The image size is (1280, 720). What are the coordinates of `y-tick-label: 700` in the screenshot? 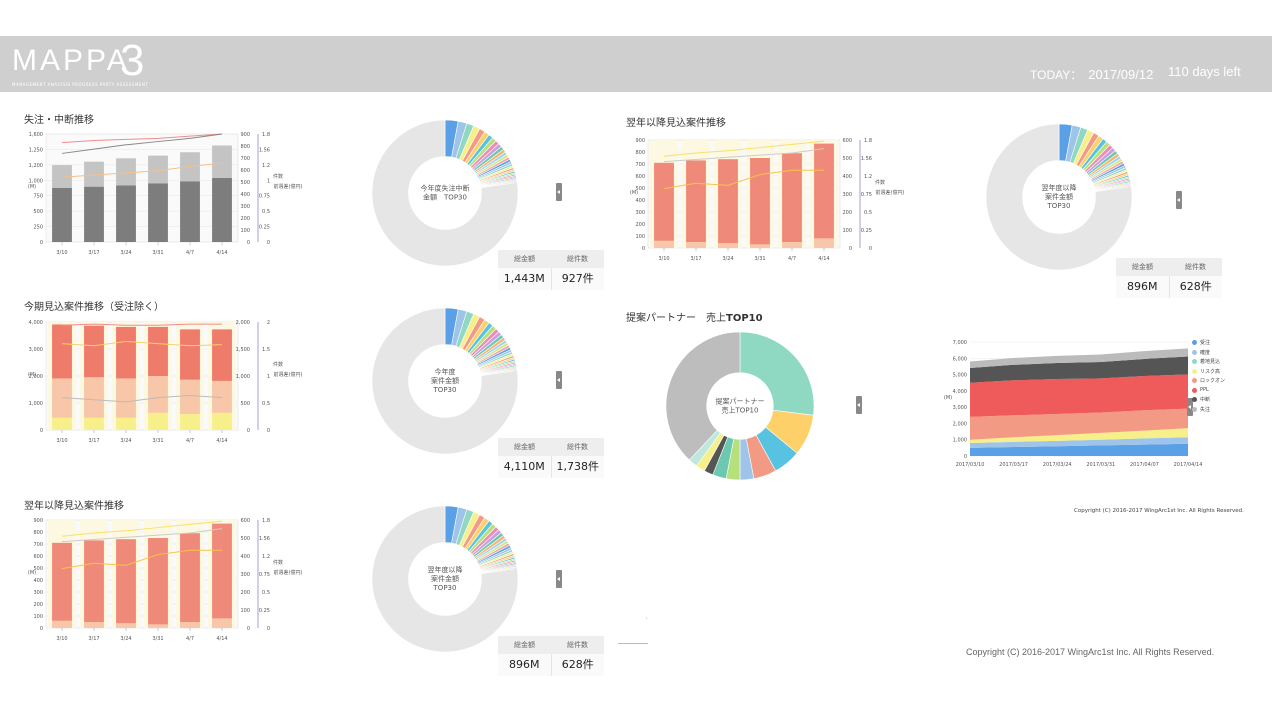 It's located at (38, 545).